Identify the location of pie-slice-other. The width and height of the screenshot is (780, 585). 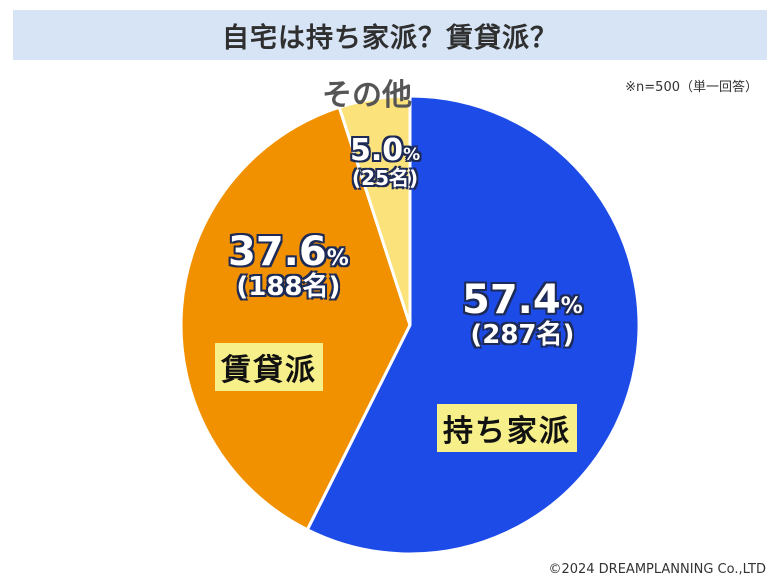
(374, 210).